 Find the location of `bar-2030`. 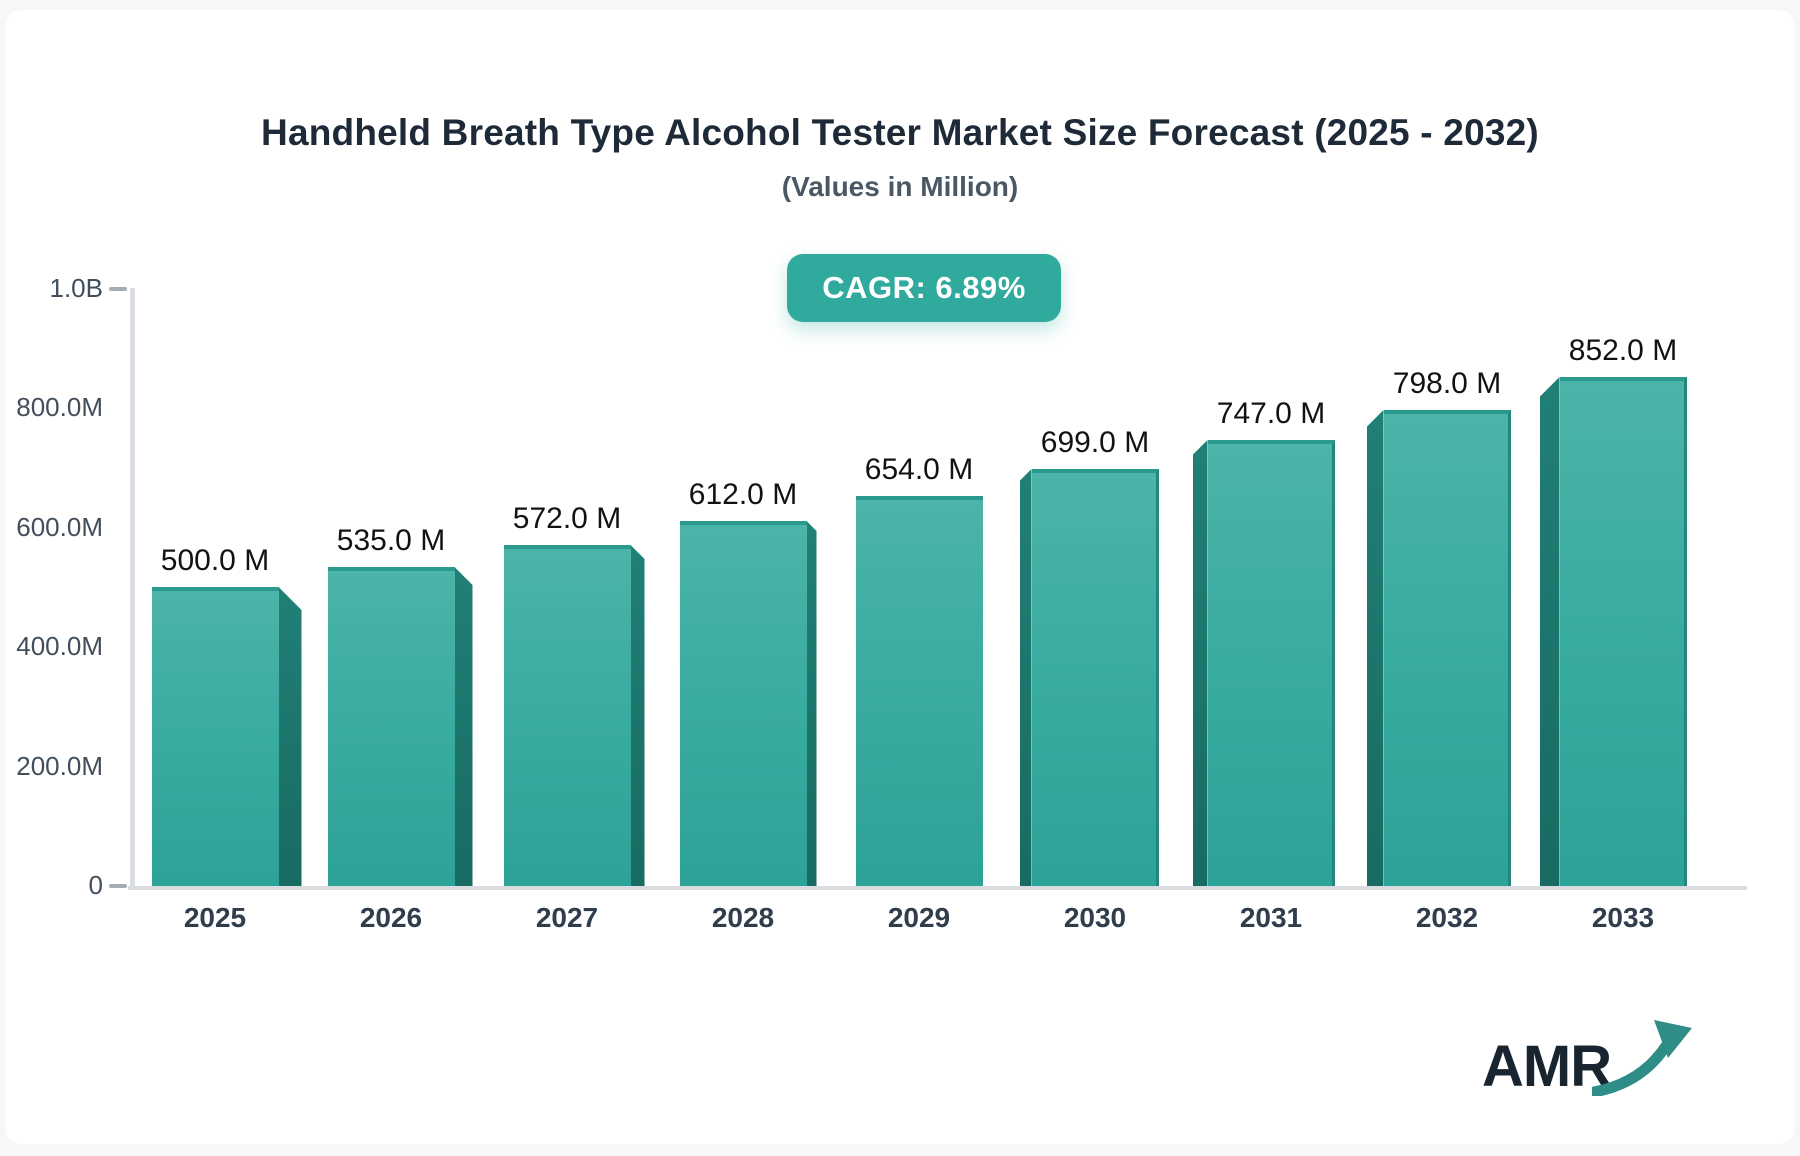

bar-2030 is located at coordinates (1095, 677).